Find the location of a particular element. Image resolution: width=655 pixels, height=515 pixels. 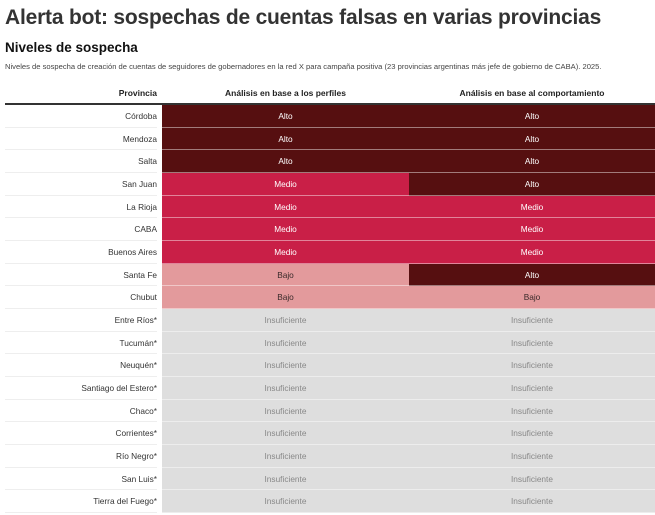

comportamiento-level-cell: Bajo is located at coordinates (532, 297).